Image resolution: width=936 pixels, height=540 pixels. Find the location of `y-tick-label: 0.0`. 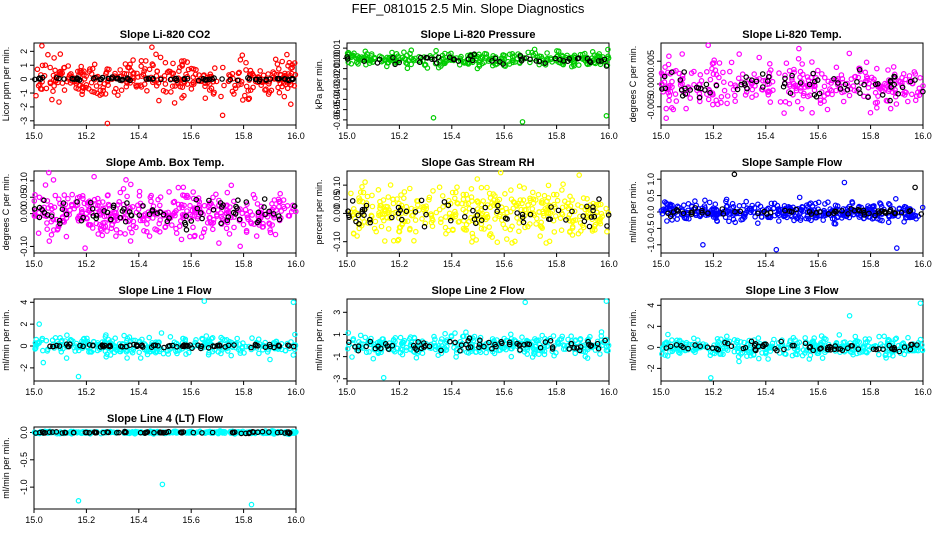

y-tick-label: 0.0 is located at coordinates (651, 212).